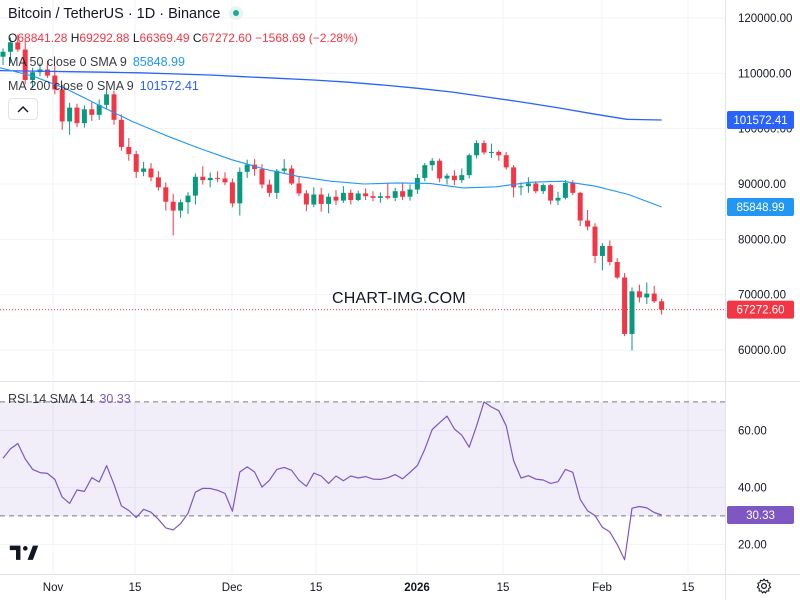 The height and width of the screenshot is (600, 800). I want to click on ma200-line, so click(331, 95).